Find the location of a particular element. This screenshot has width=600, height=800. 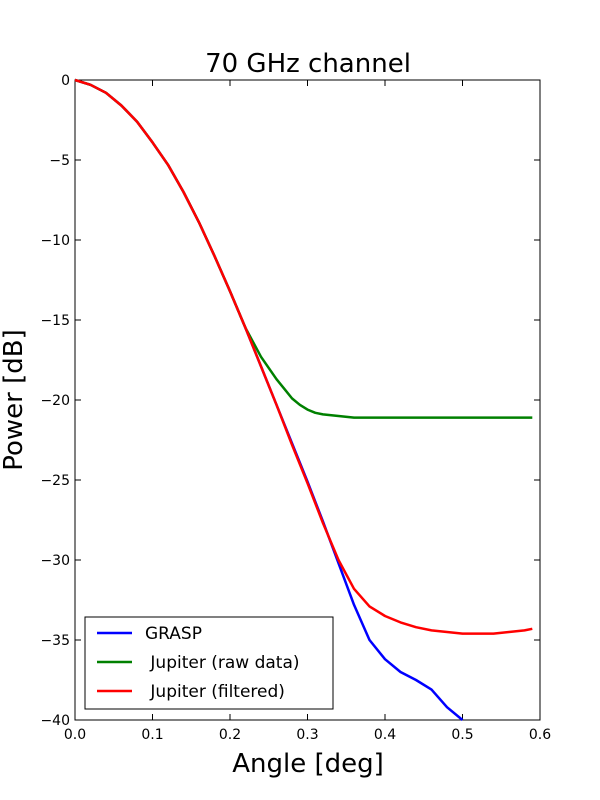

chart-title: 70 GHz channel is located at coordinates (308, 64).